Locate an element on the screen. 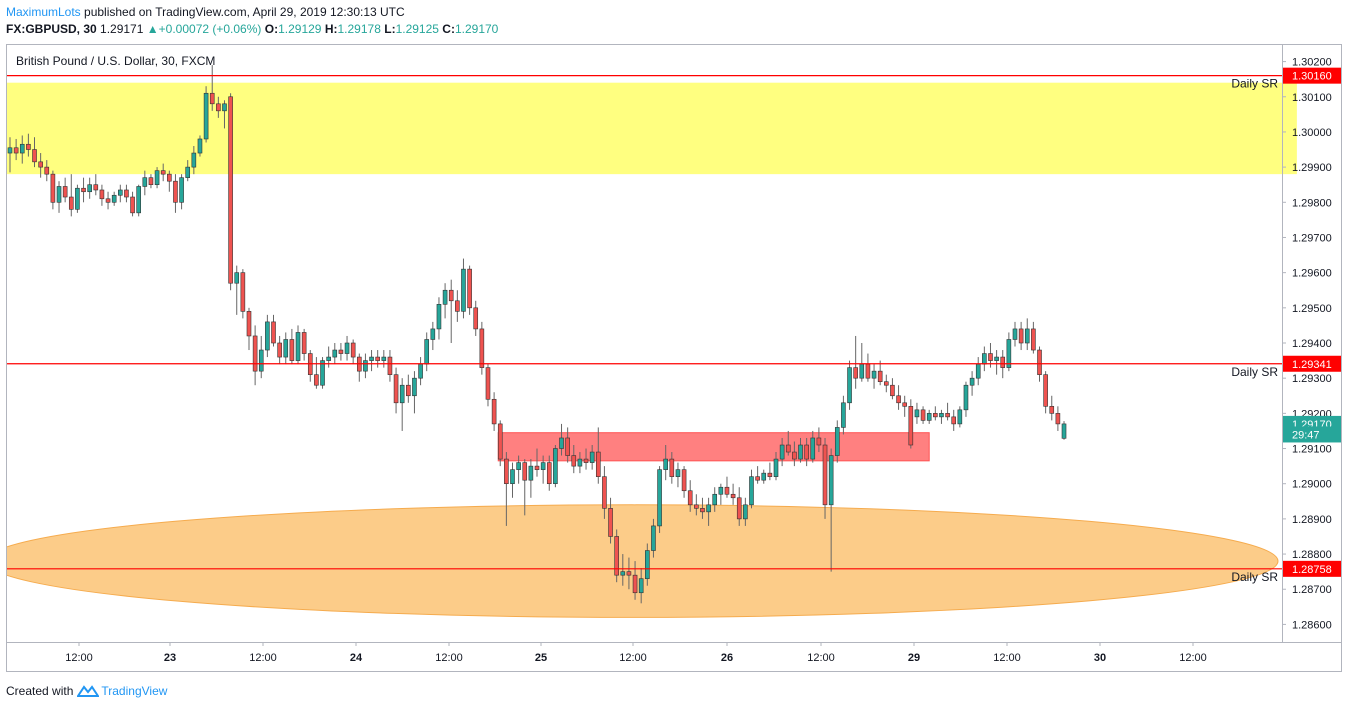 The height and width of the screenshot is (709, 1348). high-label: H: is located at coordinates (331, 29).